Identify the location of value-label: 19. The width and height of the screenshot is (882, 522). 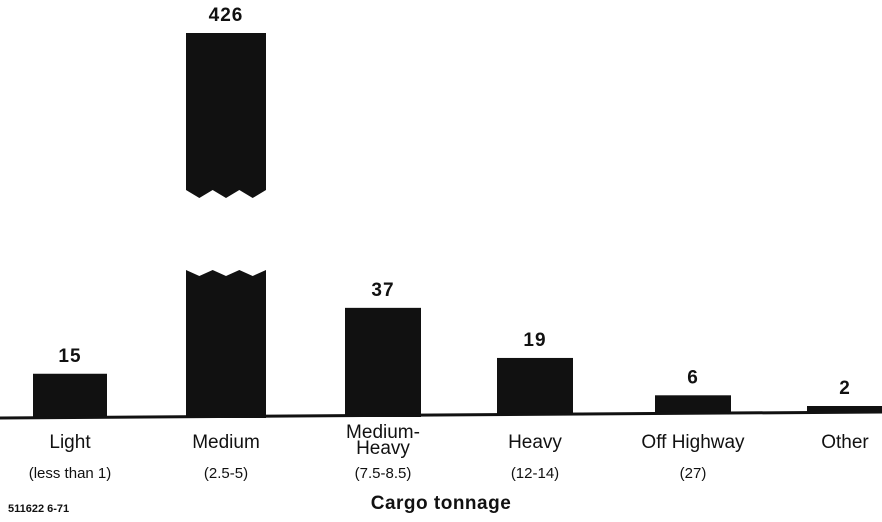
(534, 340).